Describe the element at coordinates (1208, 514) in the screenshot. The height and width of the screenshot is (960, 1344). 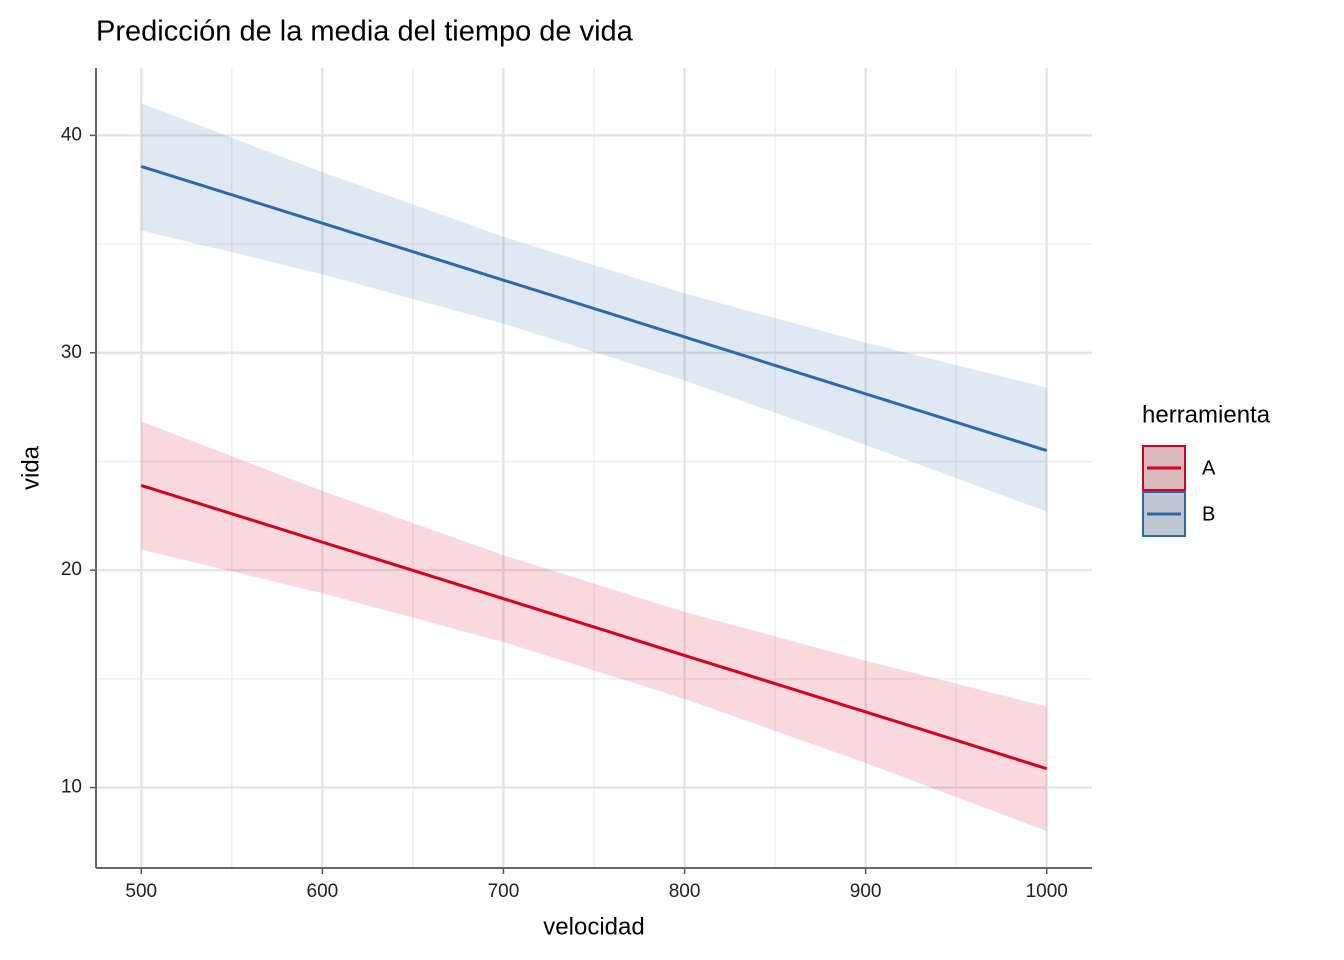
I see `legend-label: B` at that location.